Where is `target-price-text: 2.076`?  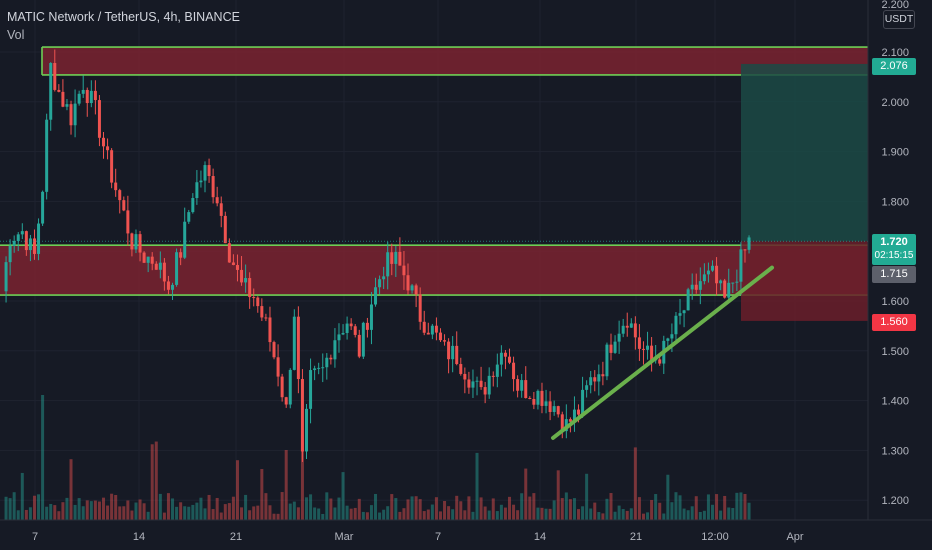
target-price-text: 2.076 is located at coordinates (894, 66).